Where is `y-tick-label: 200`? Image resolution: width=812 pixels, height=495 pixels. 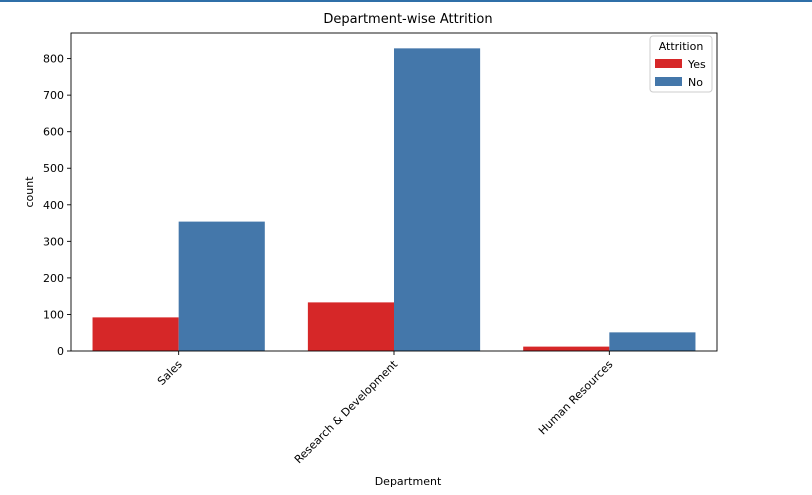 y-tick-label: 200 is located at coordinates (53, 278).